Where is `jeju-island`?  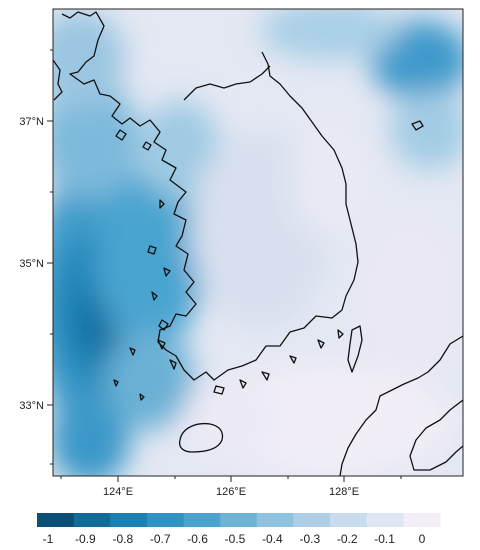
jeju-island is located at coordinates (201, 437).